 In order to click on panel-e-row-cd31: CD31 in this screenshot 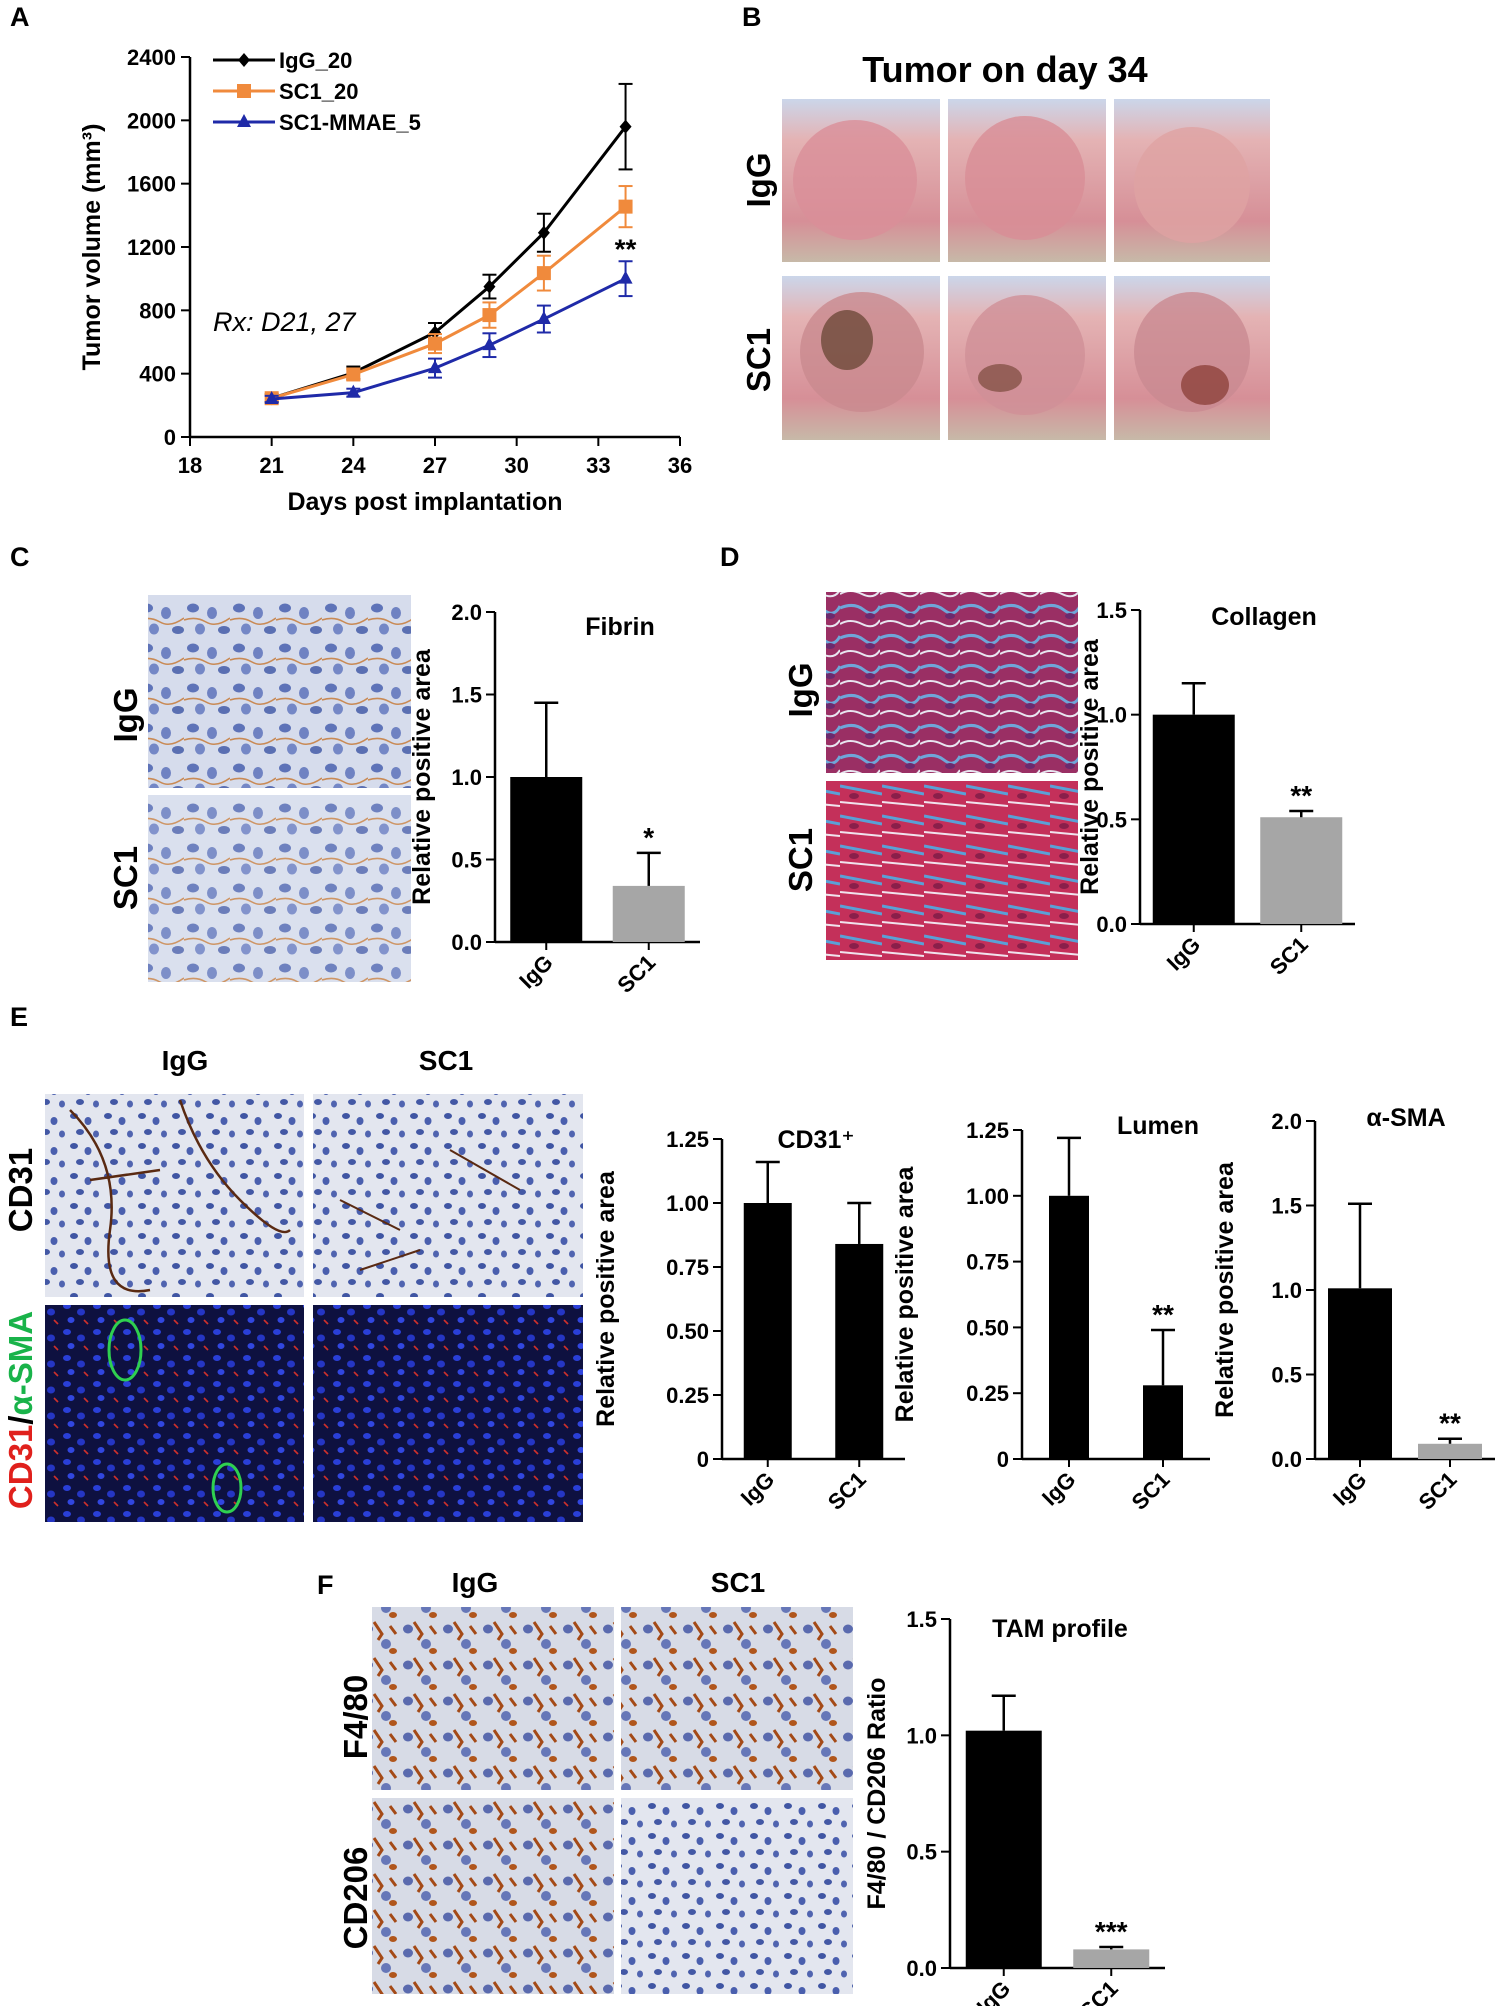, I will do `click(20, 1190)`.